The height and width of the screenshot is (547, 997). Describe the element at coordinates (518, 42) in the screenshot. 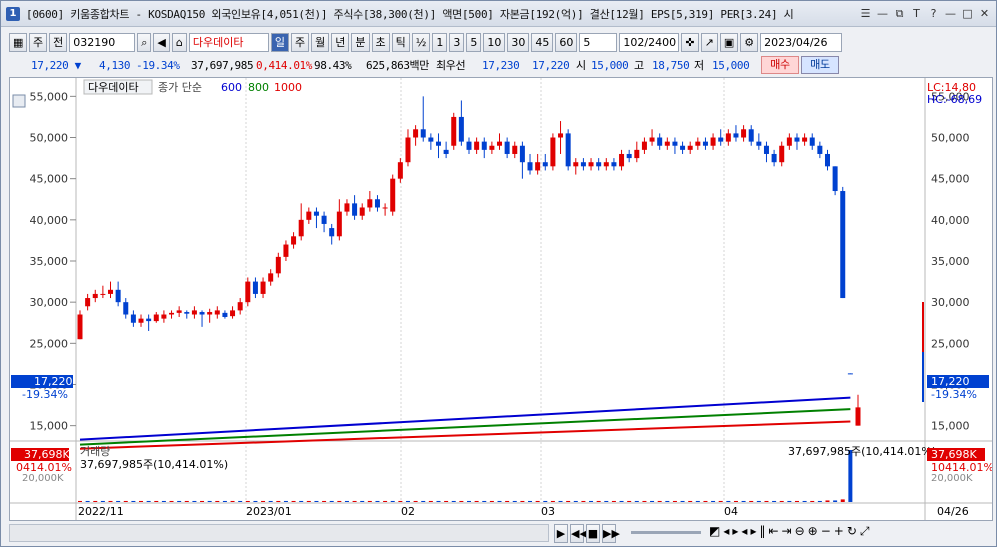

I see `interval-30: 30` at that location.